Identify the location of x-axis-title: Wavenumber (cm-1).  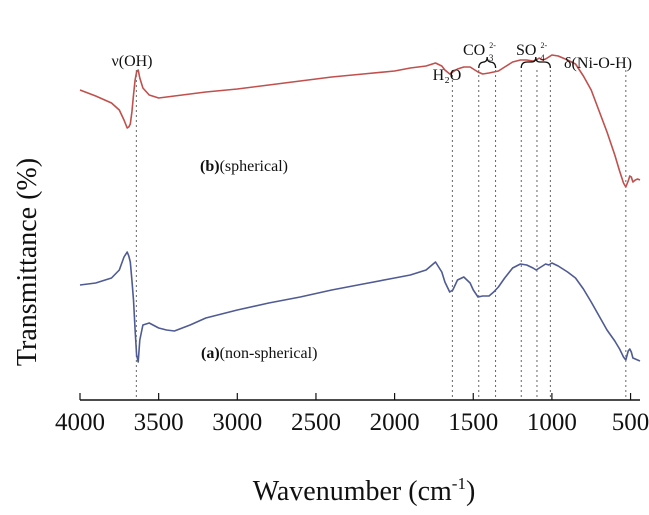
(364, 490).